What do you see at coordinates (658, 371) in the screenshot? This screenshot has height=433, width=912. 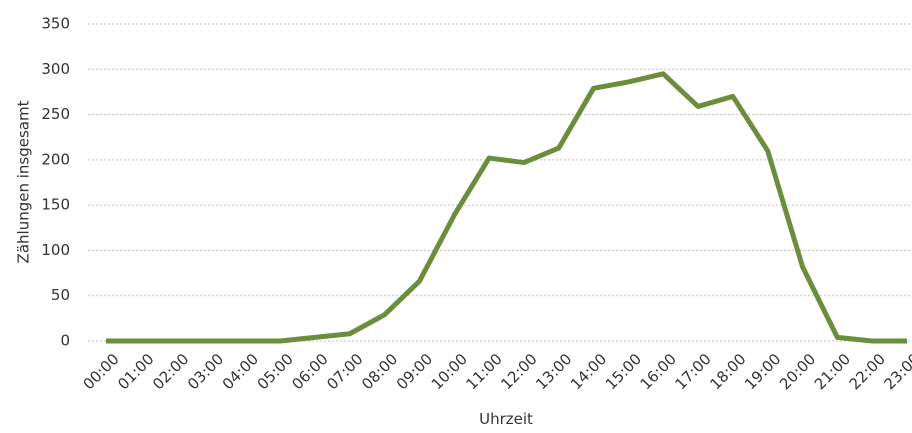 I see `x-tick-label: 16:00` at bounding box center [658, 371].